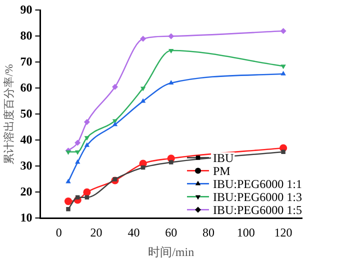 This screenshot has width=352, height=264. I want to click on y-tick-label: 30, so click(26, 165).